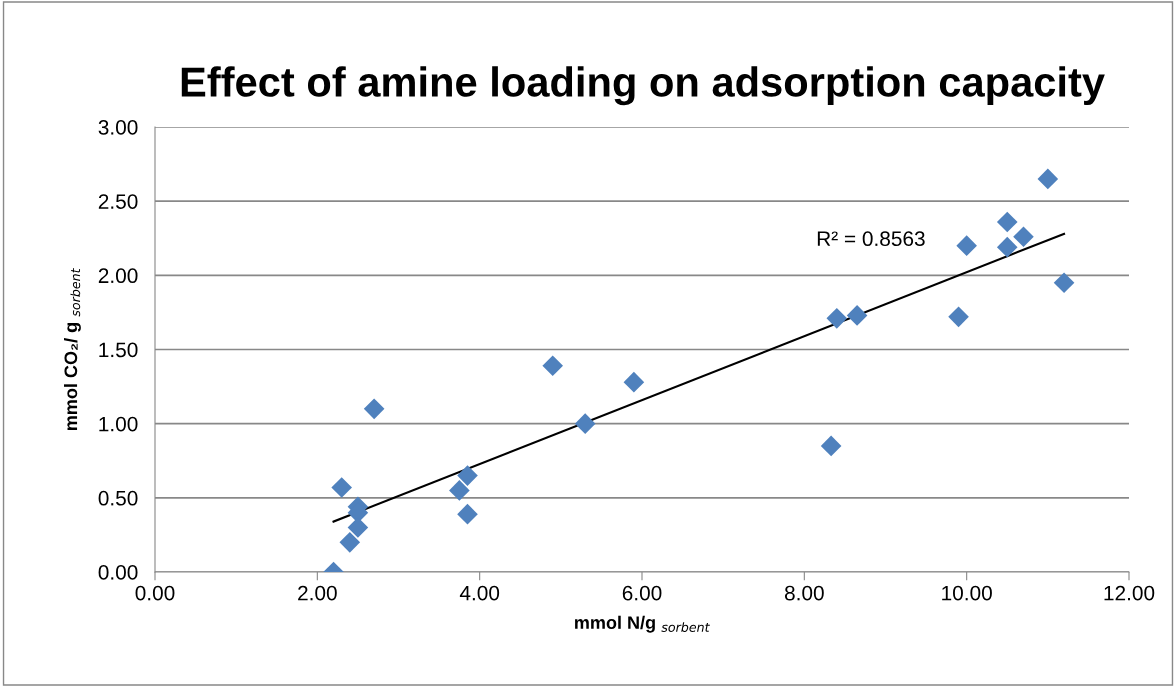  I want to click on y-tick-label: 0.50, so click(118, 498).